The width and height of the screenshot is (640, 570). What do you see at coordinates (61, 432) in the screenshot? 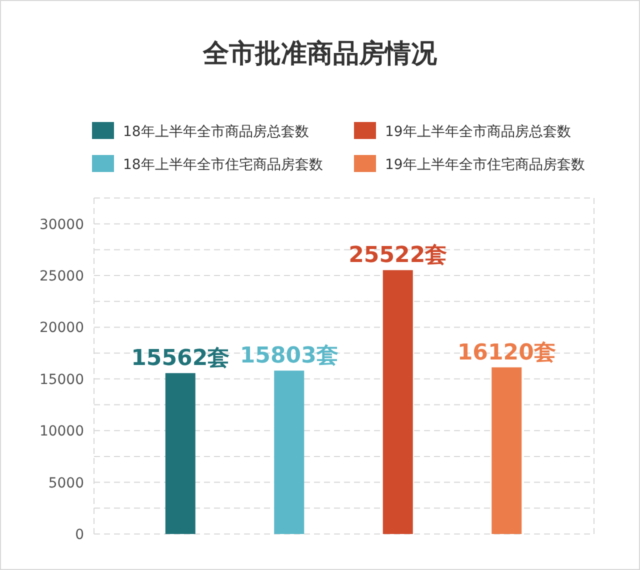
I see `y-tick-label: 10000` at bounding box center [61, 432].